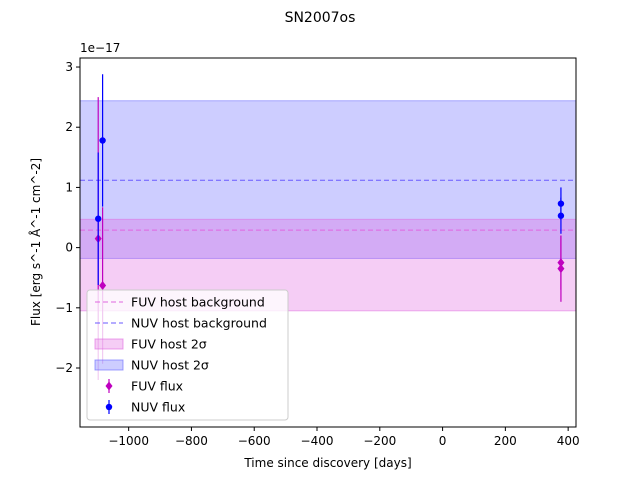  I want to click on legend-entry: FUV host 2σ, so click(150, 344).